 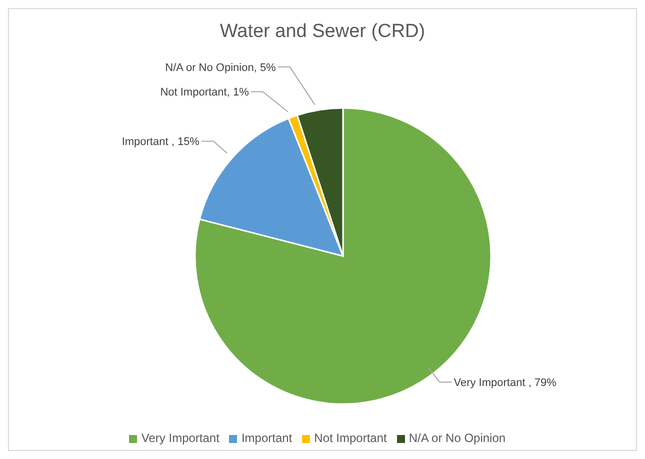 I want to click on chart-title: Water and Sewer (CRD), so click(x=322, y=32).